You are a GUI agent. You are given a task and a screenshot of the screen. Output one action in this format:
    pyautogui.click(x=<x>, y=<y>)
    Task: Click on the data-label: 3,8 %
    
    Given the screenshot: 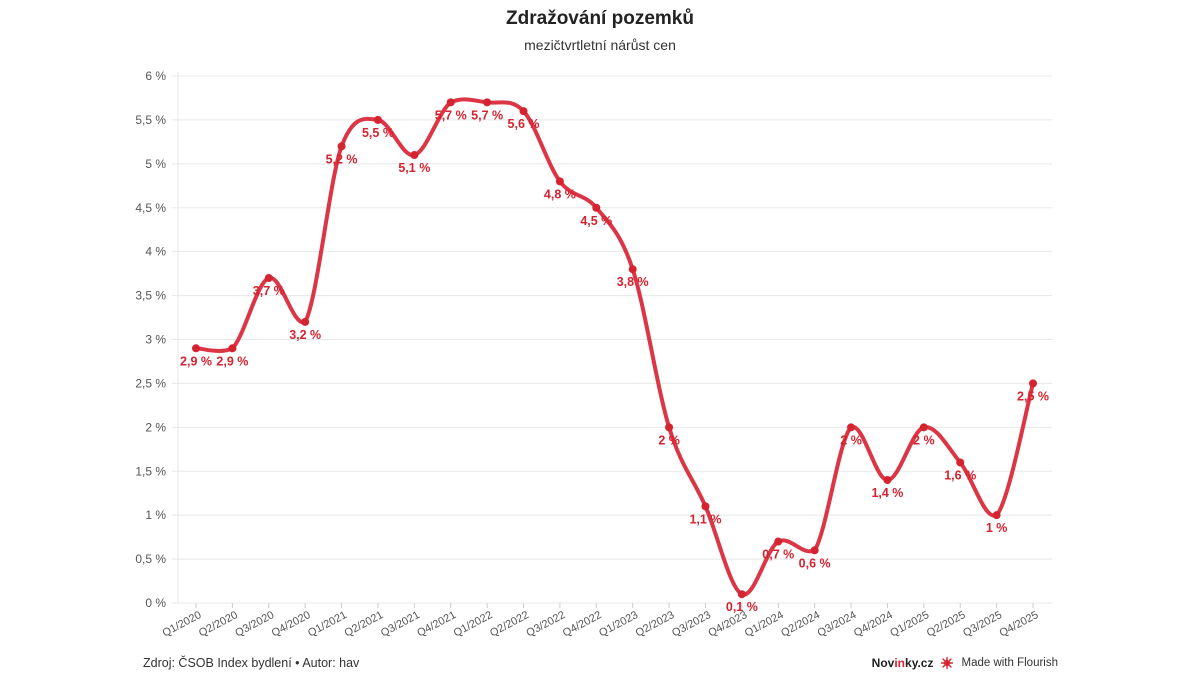 What is the action you would take?
    pyautogui.click(x=633, y=282)
    